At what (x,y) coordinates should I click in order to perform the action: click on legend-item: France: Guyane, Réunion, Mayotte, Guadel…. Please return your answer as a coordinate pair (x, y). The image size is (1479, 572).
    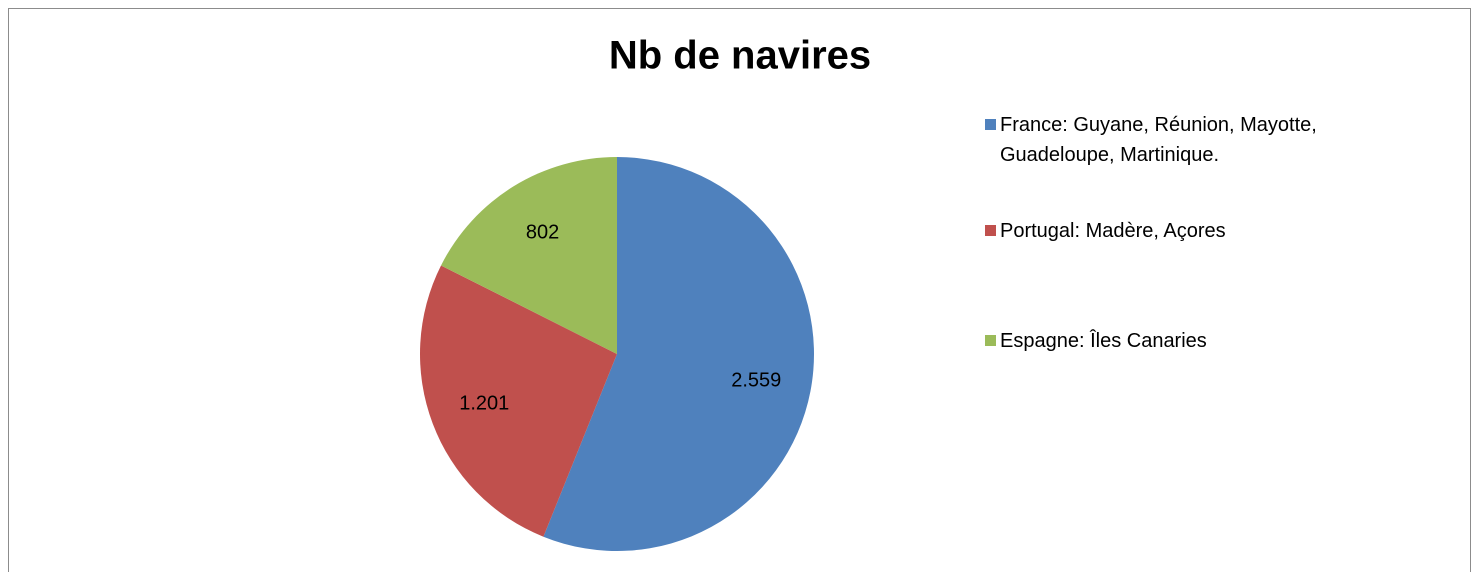
    Looking at the image, I should click on (1165, 140).